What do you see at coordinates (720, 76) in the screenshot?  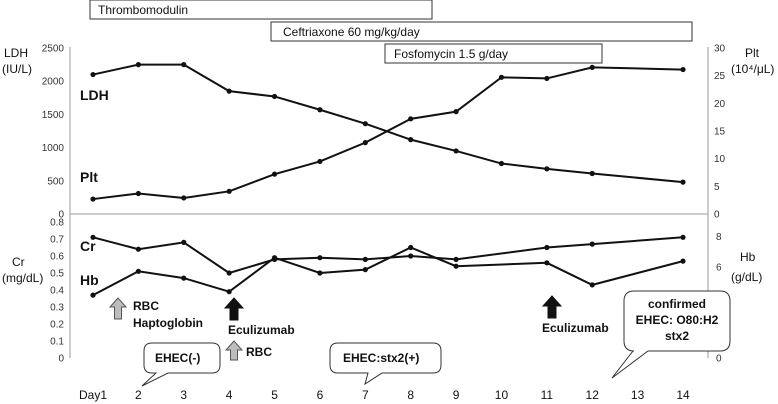 I see `plt-tick-5: 25` at bounding box center [720, 76].